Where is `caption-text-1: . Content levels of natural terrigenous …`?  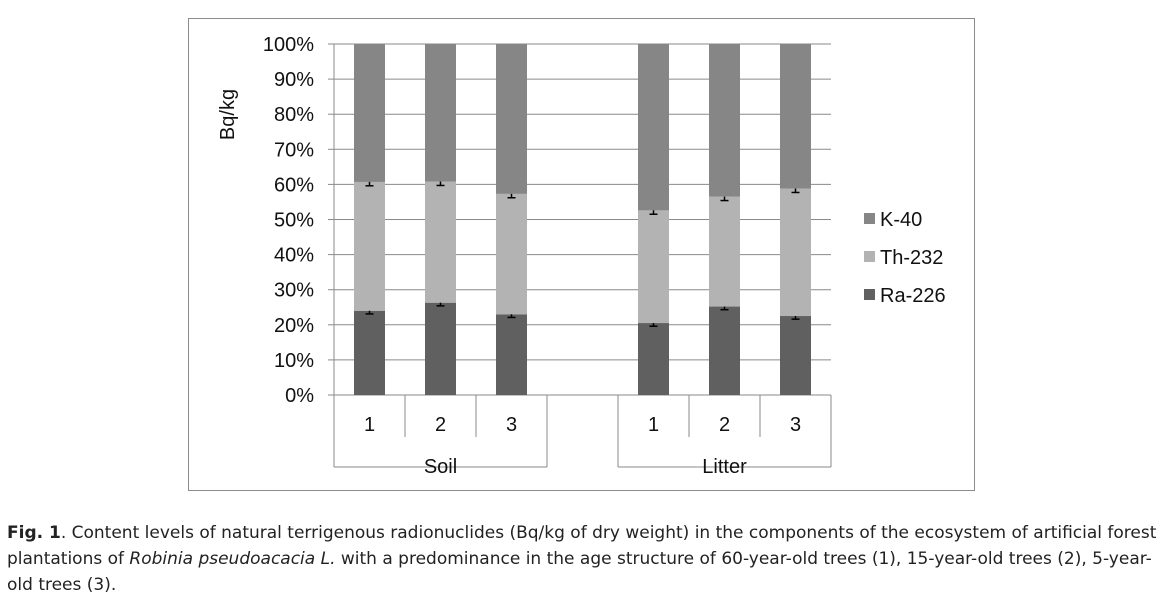 caption-text-1: . Content levels of natural terrigenous … is located at coordinates (582, 546).